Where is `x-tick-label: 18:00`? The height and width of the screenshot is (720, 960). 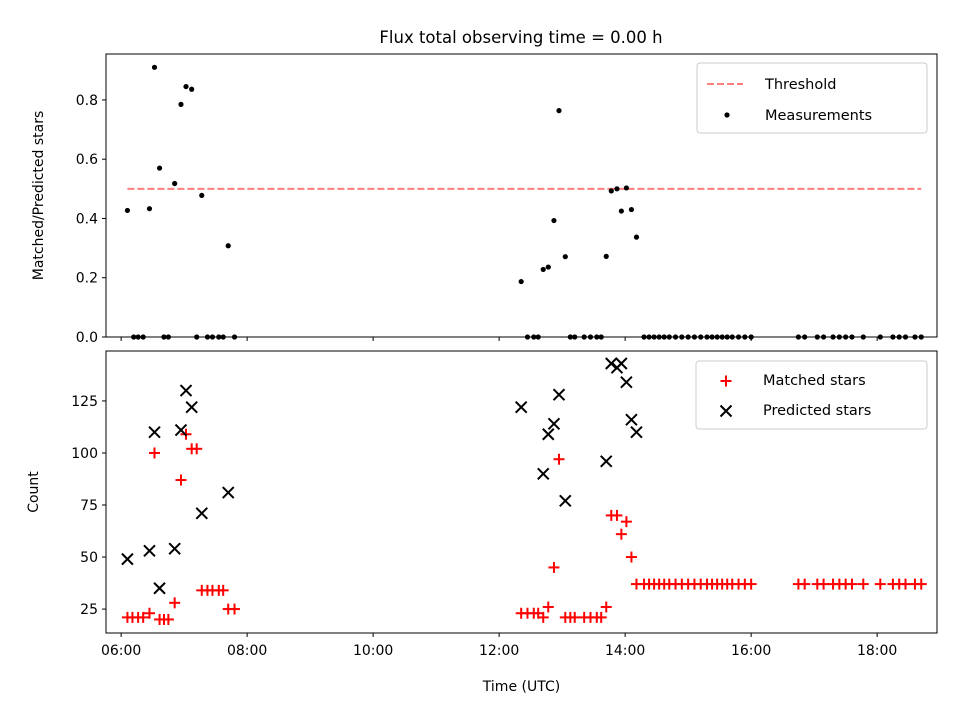 x-tick-label: 18:00 is located at coordinates (877, 651).